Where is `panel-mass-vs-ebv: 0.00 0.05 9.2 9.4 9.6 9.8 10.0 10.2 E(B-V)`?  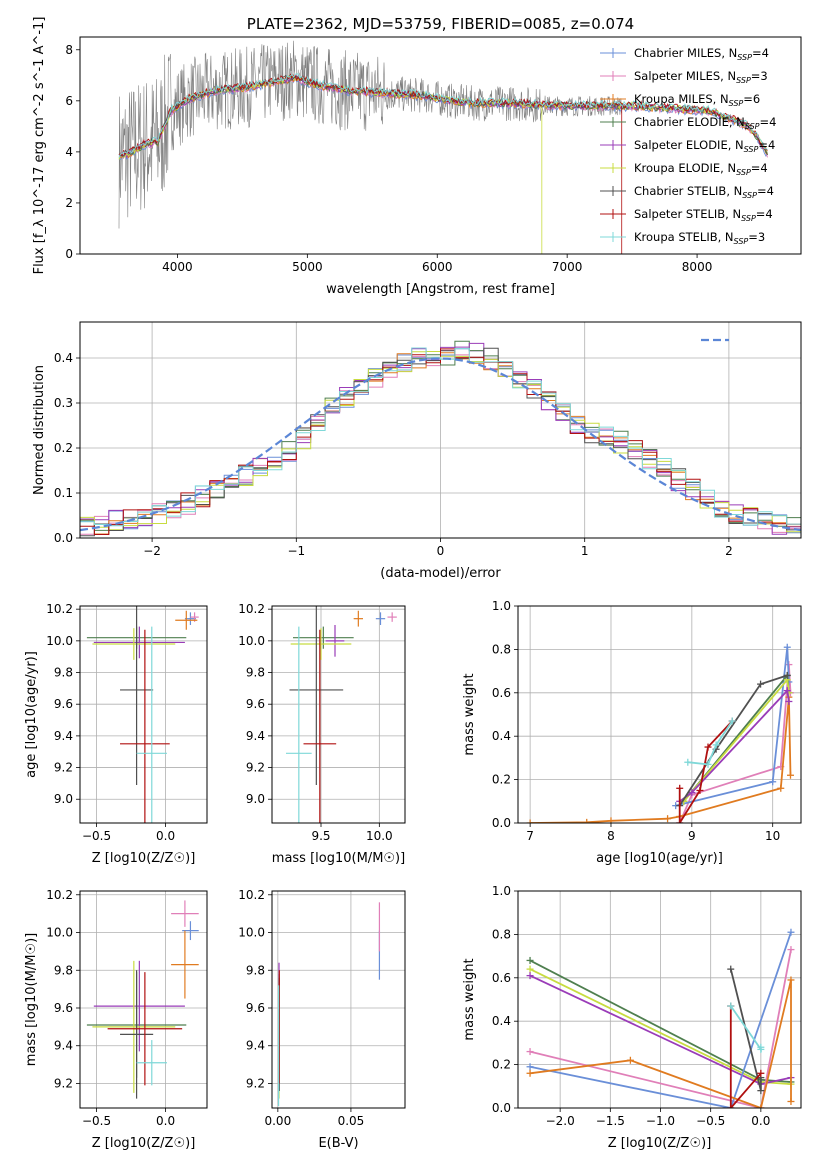 panel-mass-vs-ebv: 0.00 0.05 9.2 9.4 9.6 9.8 10.0 10.2 E(B-V) is located at coordinates (322, 1019).